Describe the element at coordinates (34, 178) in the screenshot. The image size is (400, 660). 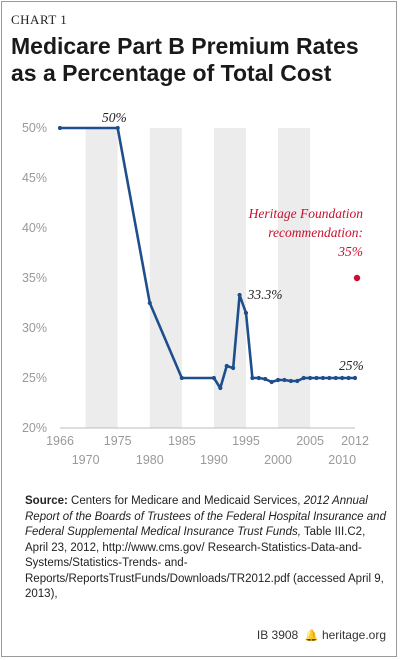
I see `y-tick-label: 45%` at that location.